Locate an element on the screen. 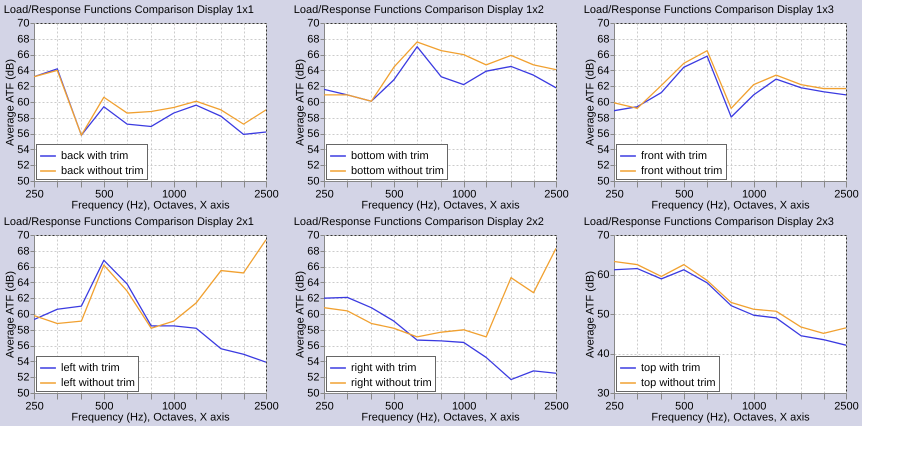 The width and height of the screenshot is (898, 451). legend-label: right with trim is located at coordinates (383, 368).